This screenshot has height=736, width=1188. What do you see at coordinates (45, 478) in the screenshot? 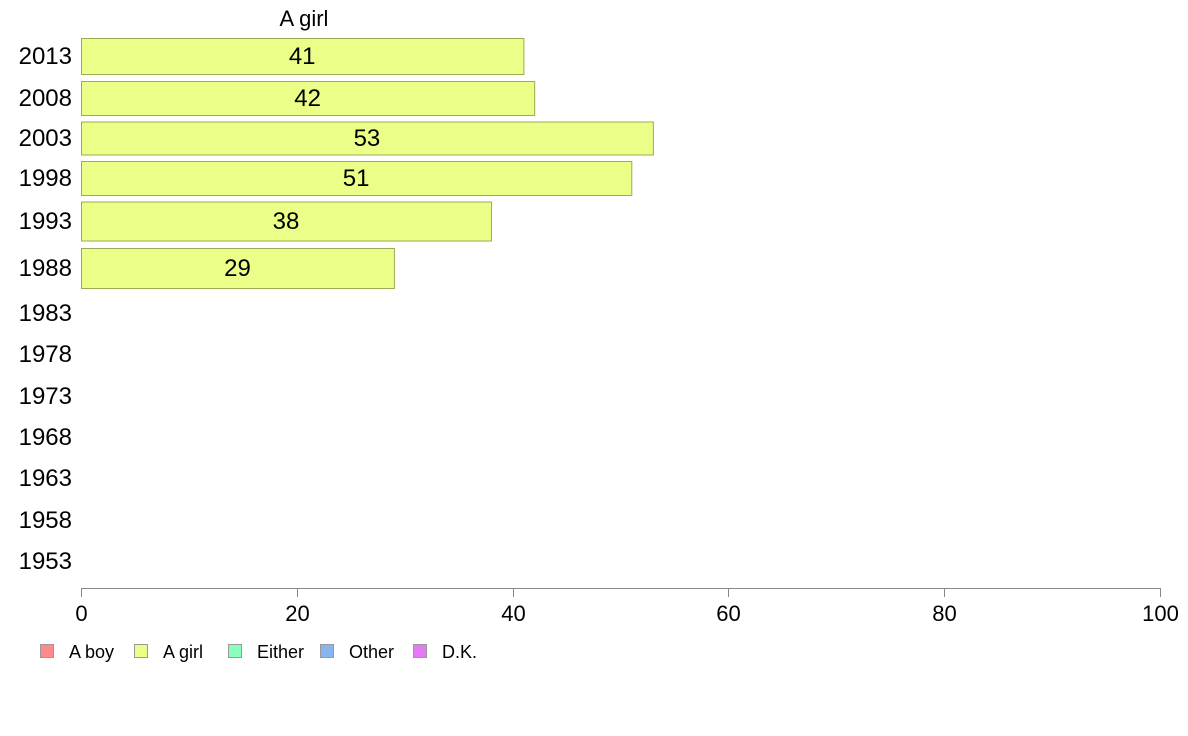
I see `category-label: 1963` at bounding box center [45, 478].